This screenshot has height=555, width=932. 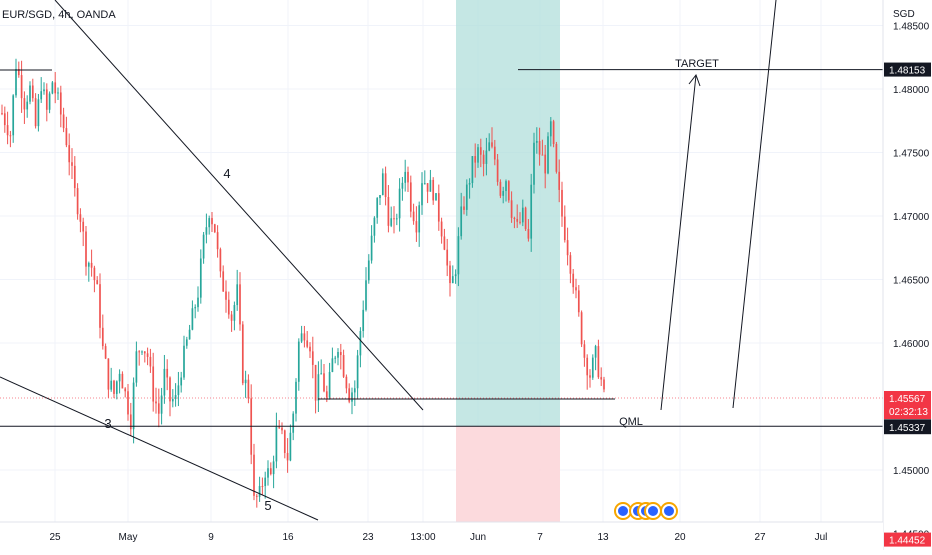 I want to click on projection-arrow-line, so click(x=678, y=242).